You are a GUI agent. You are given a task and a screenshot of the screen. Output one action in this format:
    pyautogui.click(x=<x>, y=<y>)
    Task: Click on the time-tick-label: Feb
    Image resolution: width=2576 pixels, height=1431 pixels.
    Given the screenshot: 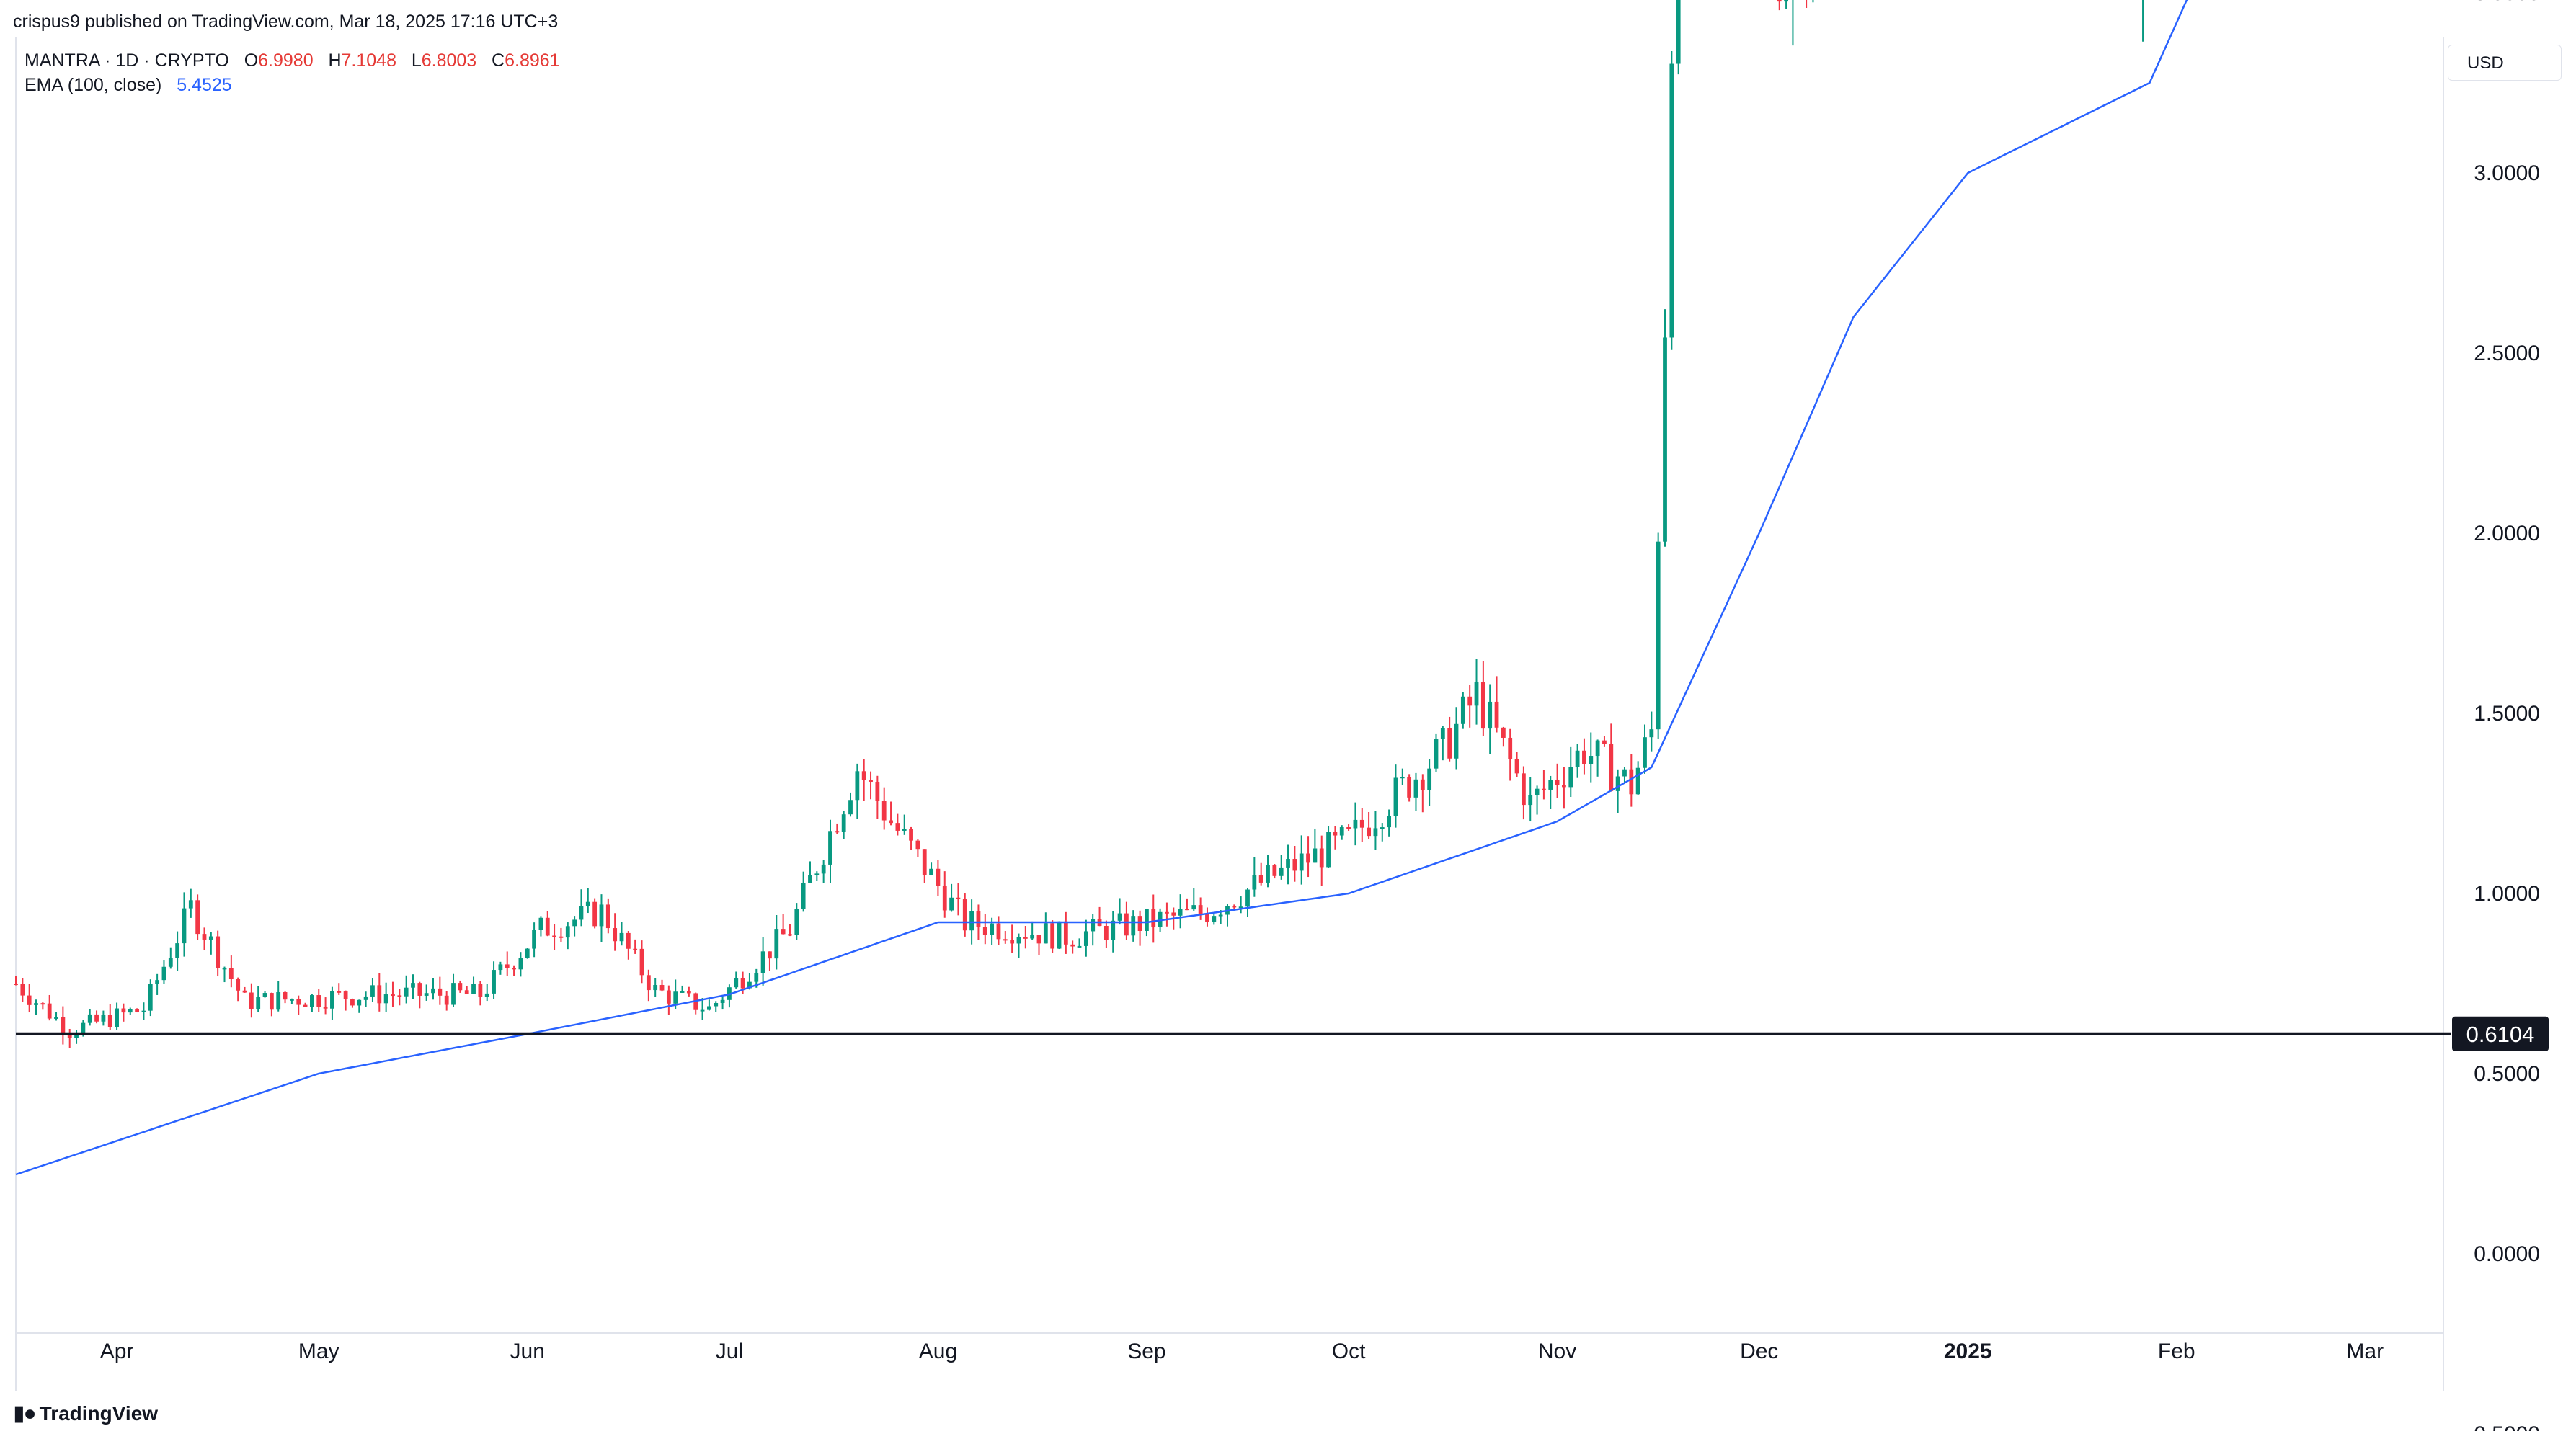 What is the action you would take?
    pyautogui.click(x=2176, y=1351)
    